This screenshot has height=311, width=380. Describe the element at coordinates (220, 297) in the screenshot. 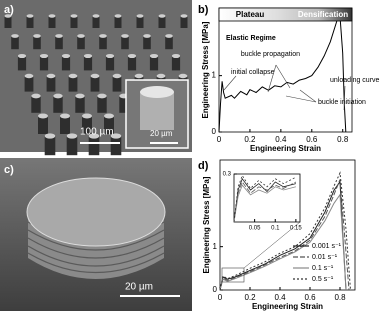

I see `x-tick-label: 0` at that location.